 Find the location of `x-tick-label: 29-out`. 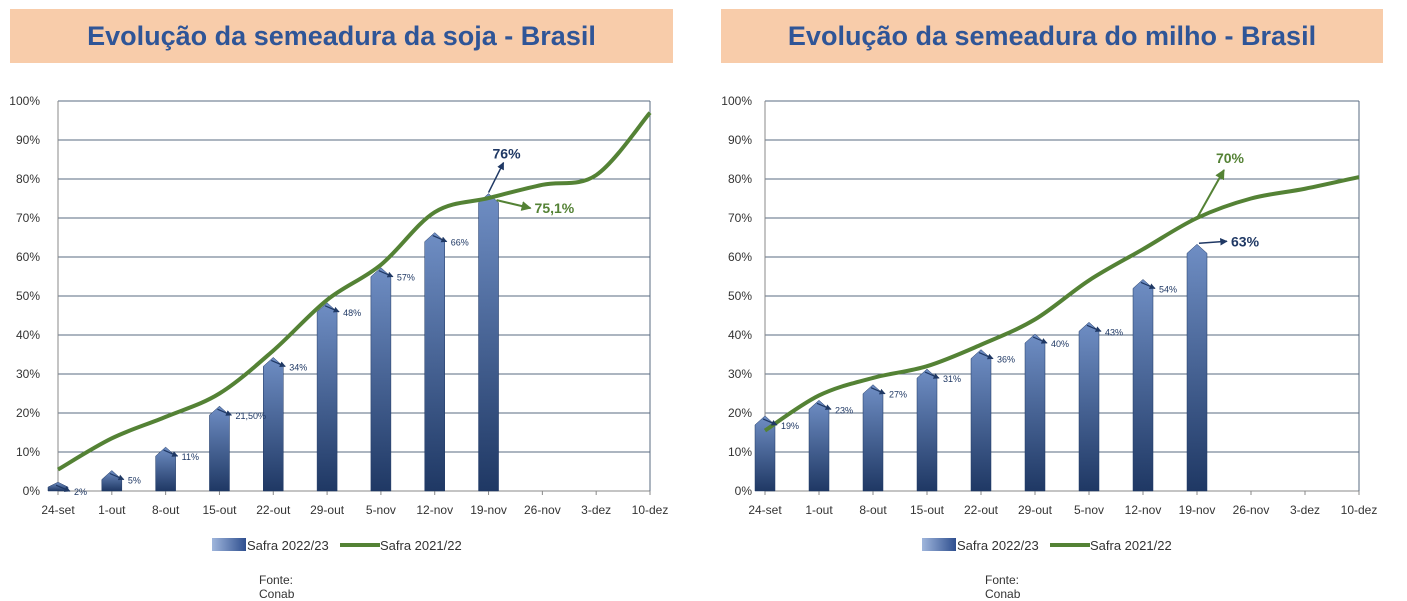

x-tick-label: 29-out is located at coordinates (327, 510).